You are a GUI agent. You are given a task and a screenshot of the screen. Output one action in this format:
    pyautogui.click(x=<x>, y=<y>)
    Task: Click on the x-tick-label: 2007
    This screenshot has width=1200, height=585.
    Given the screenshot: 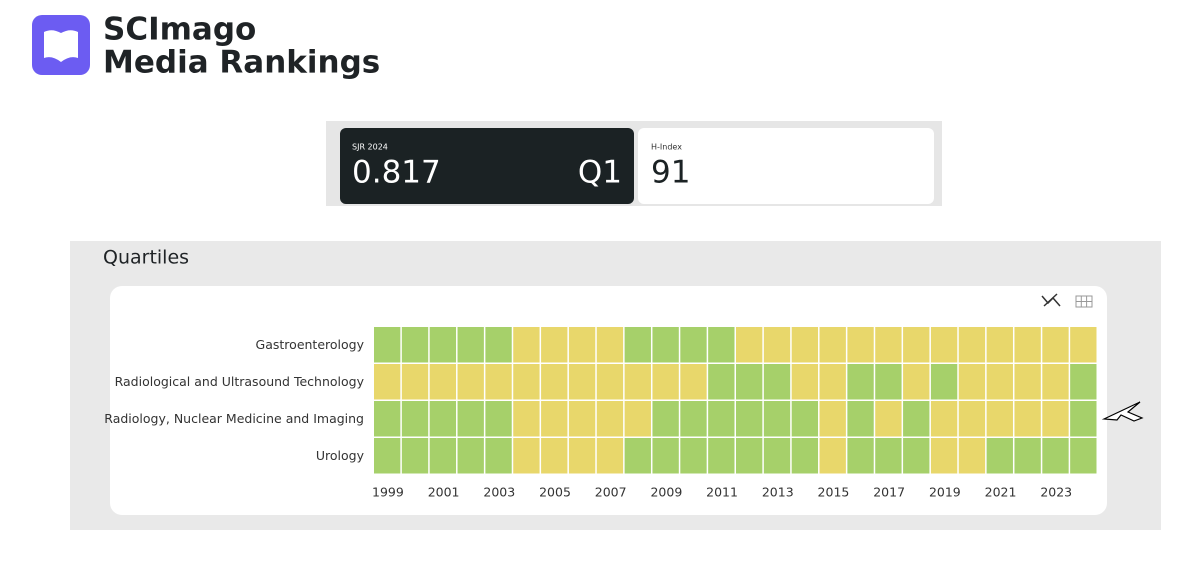 What is the action you would take?
    pyautogui.click(x=611, y=492)
    